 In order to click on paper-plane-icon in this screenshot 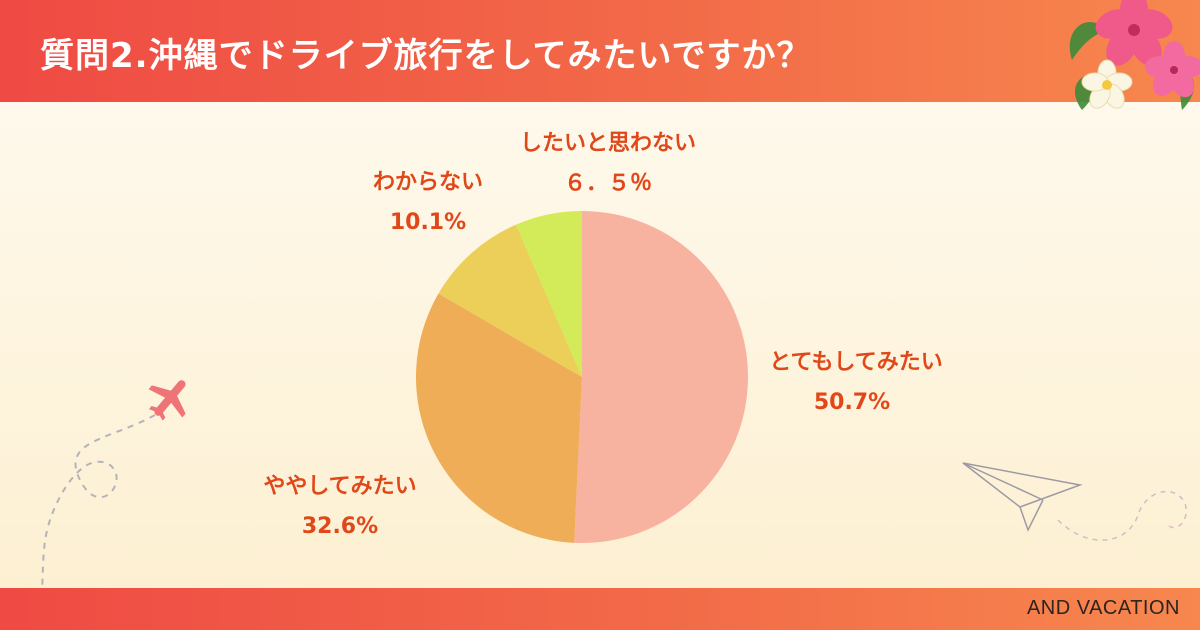, I will do `click(1075, 501)`.